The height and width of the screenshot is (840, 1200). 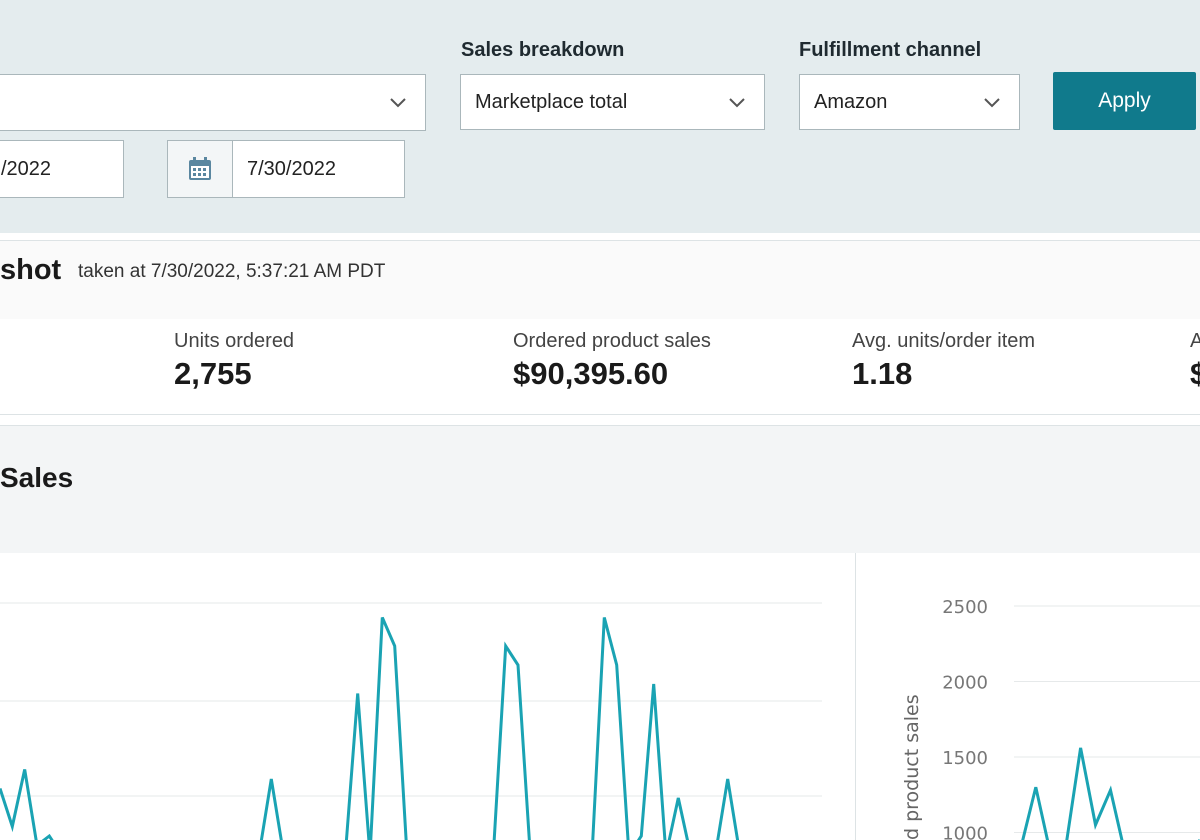 I want to click on calendar-button, so click(x=200, y=169).